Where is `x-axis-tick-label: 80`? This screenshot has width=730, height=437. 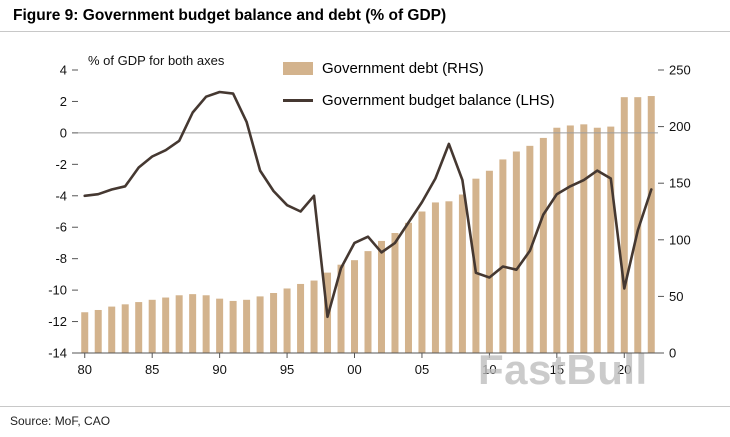 x-axis-tick-label: 80 is located at coordinates (85, 369).